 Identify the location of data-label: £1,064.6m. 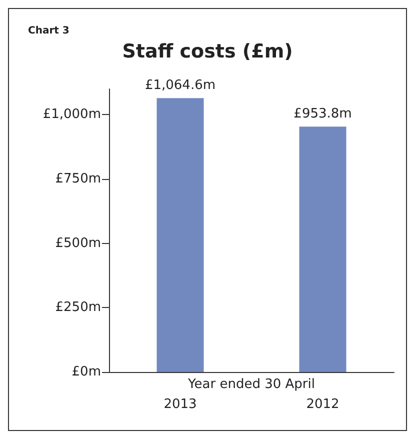
(180, 86).